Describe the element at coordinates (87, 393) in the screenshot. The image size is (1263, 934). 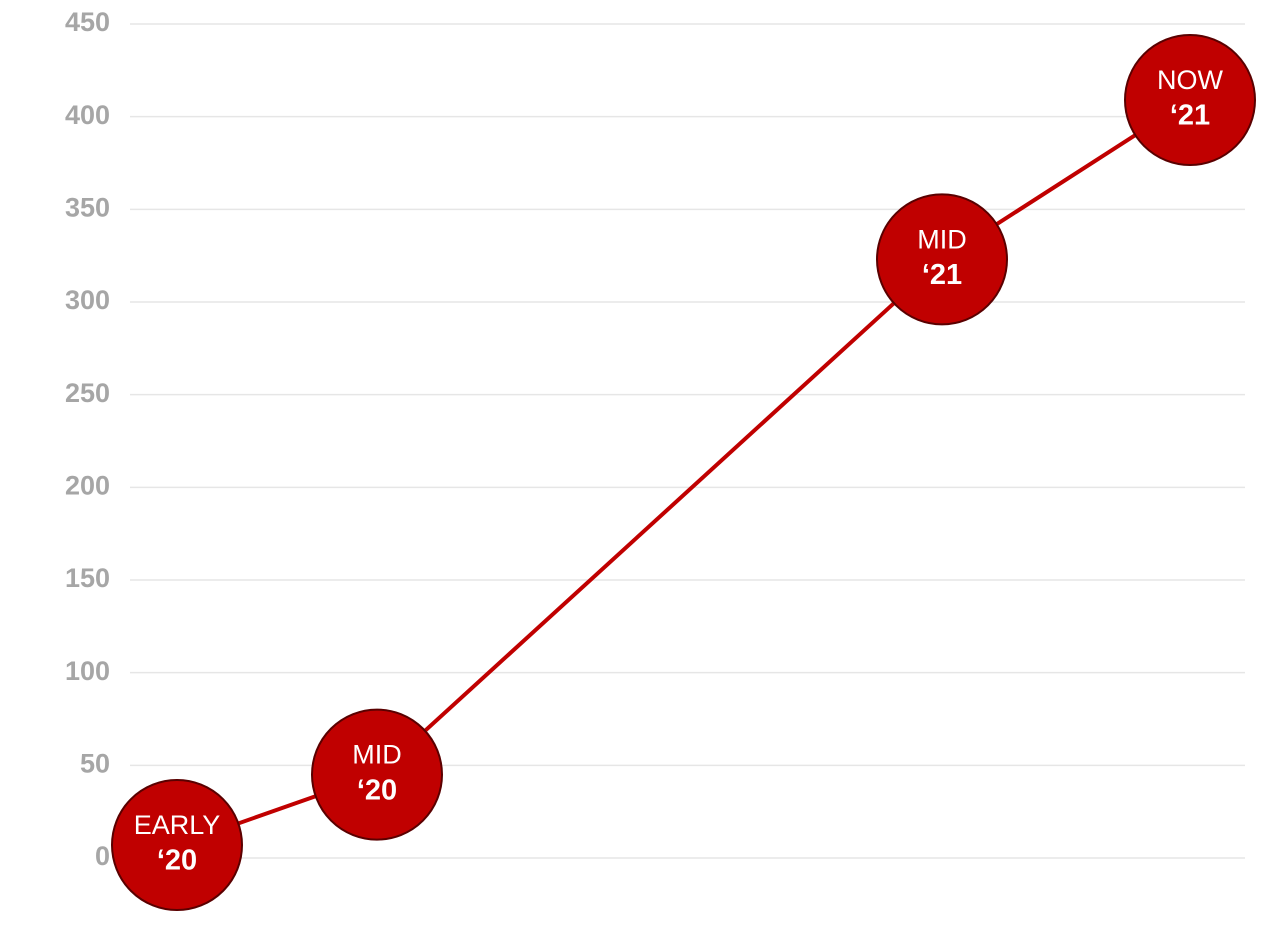
I see `y-tick-label: 250` at that location.